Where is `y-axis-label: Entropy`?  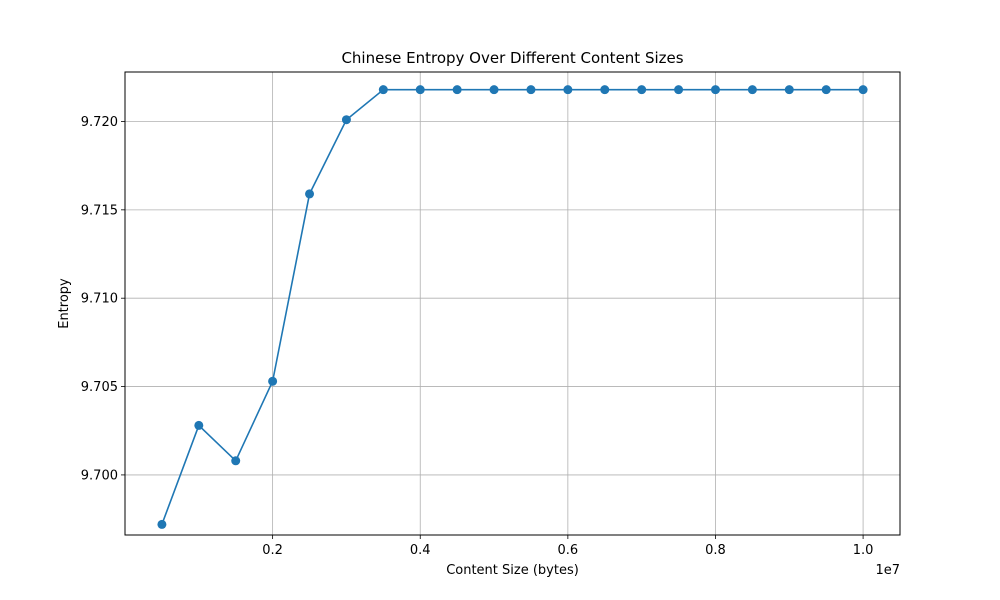 y-axis-label: Entropy is located at coordinates (64, 303).